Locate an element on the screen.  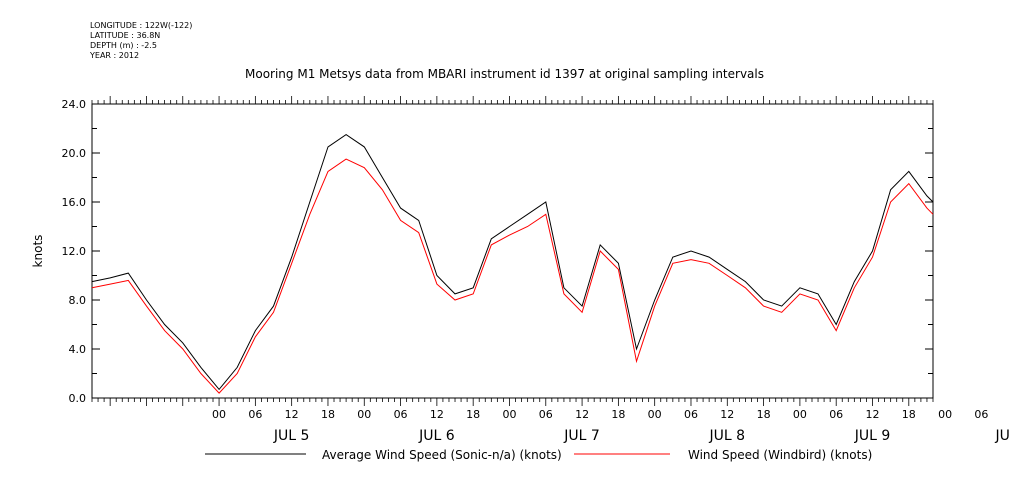
legend-label-sonic: Average Wind Speed (Sonic-n/a) (knots) is located at coordinates (442, 455).